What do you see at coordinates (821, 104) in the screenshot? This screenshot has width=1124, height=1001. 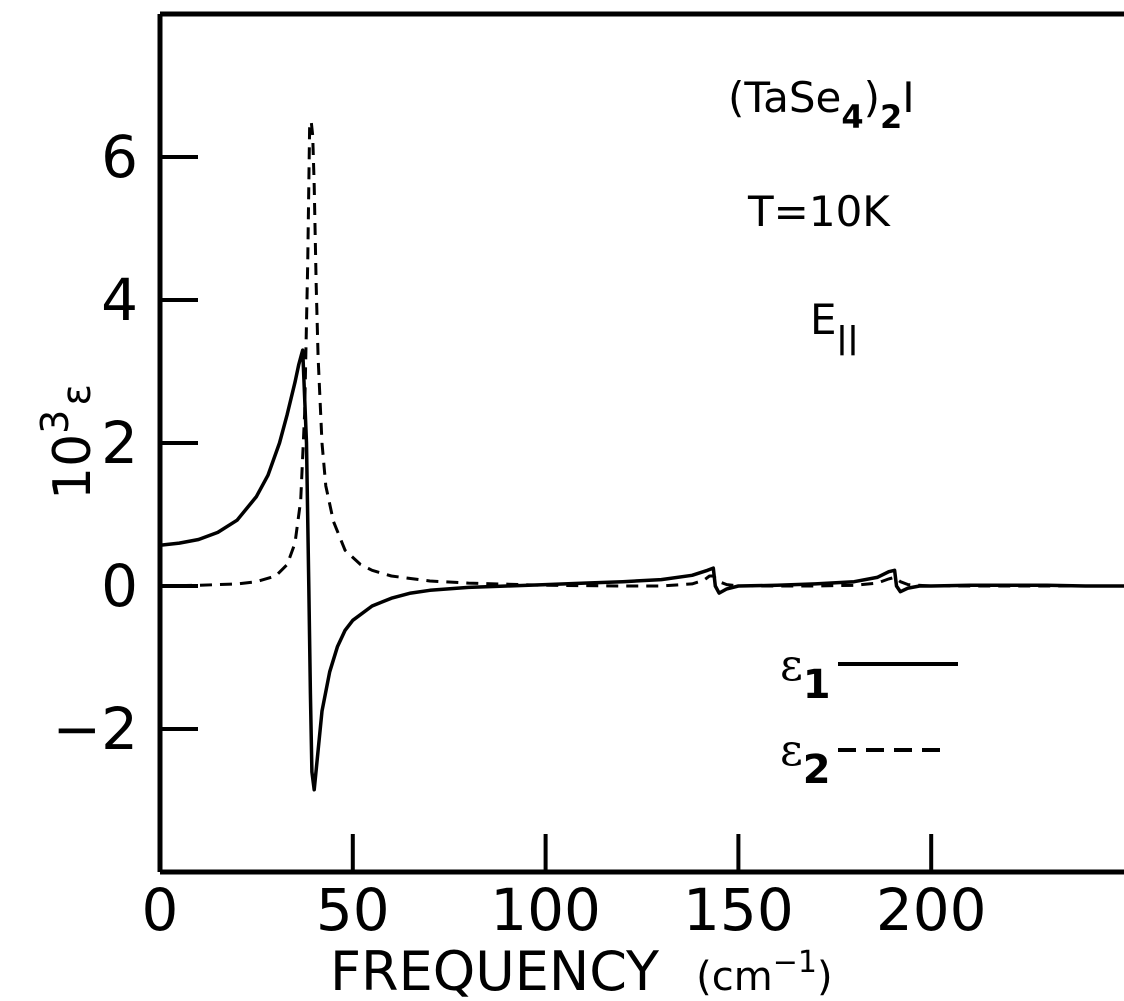 I see `compound-annotation: (TaSe4)2I` at bounding box center [821, 104].